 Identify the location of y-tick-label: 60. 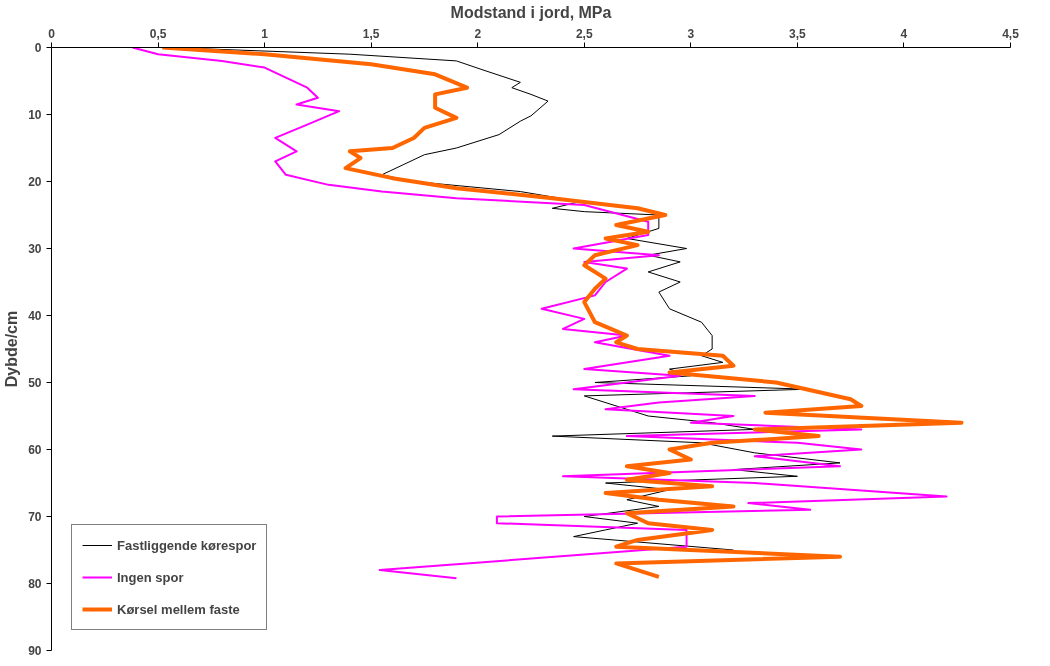
(35, 450).